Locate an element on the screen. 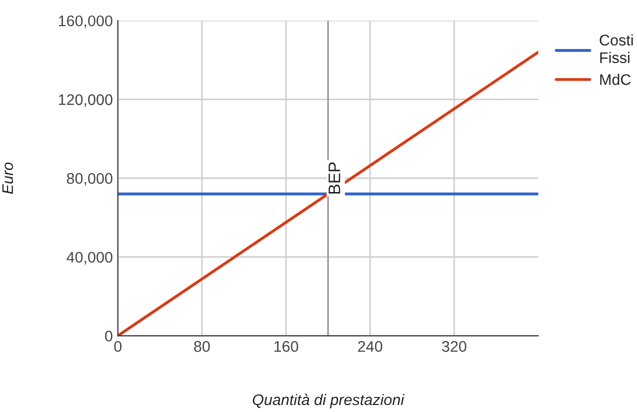  y-tick-label: 40,000 is located at coordinates (89, 258).